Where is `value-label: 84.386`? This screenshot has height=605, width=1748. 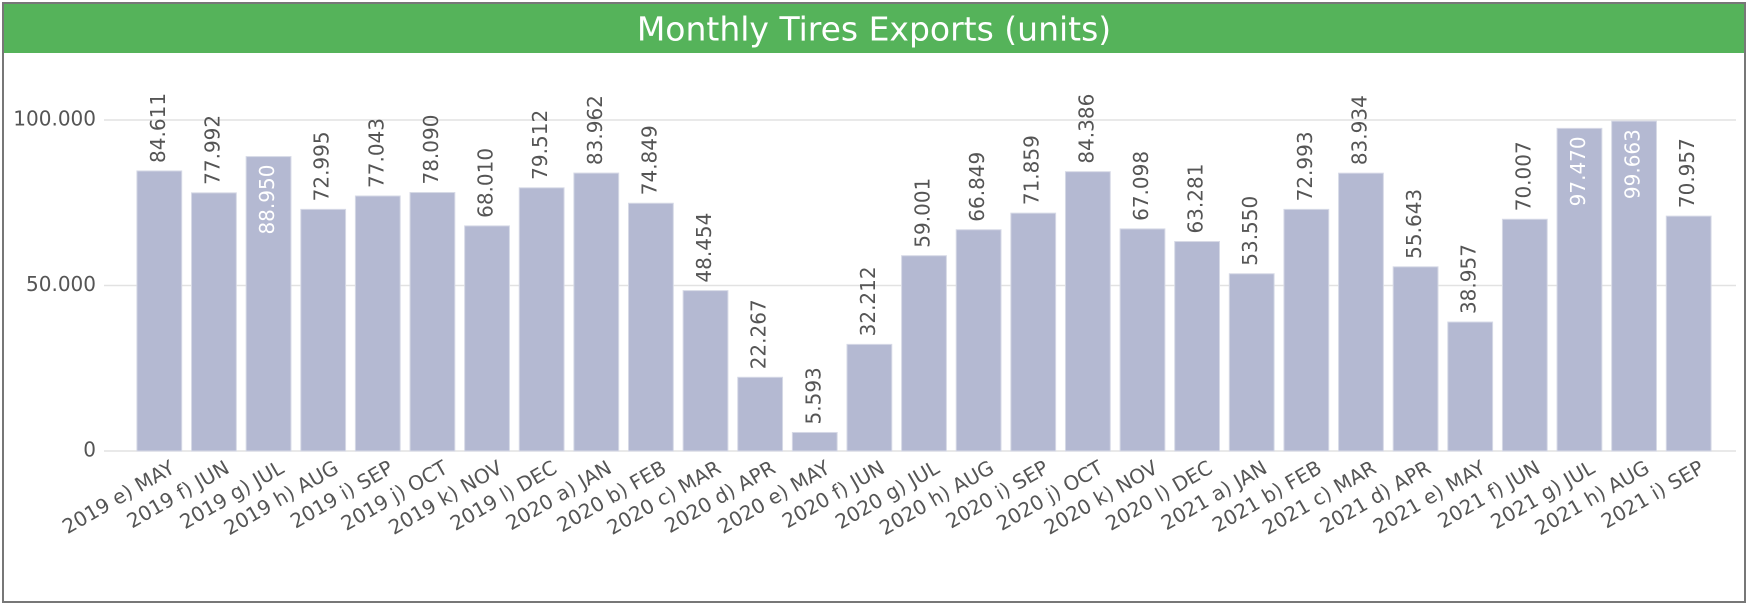
value-label: 84.386 is located at coordinates (1086, 129).